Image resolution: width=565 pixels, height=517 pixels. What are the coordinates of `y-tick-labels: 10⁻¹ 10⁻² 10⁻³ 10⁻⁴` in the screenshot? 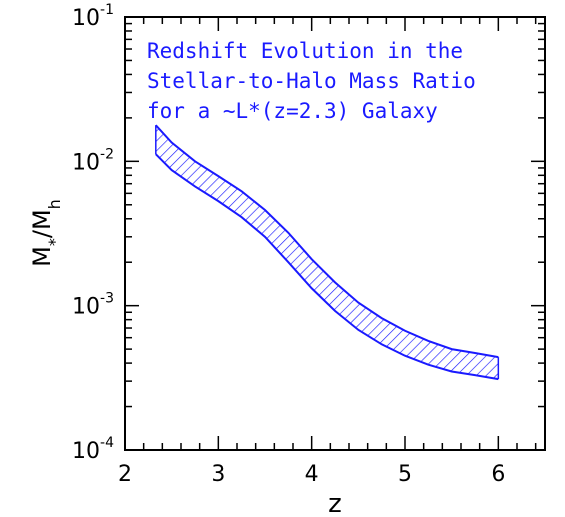 It's located at (93, 233).